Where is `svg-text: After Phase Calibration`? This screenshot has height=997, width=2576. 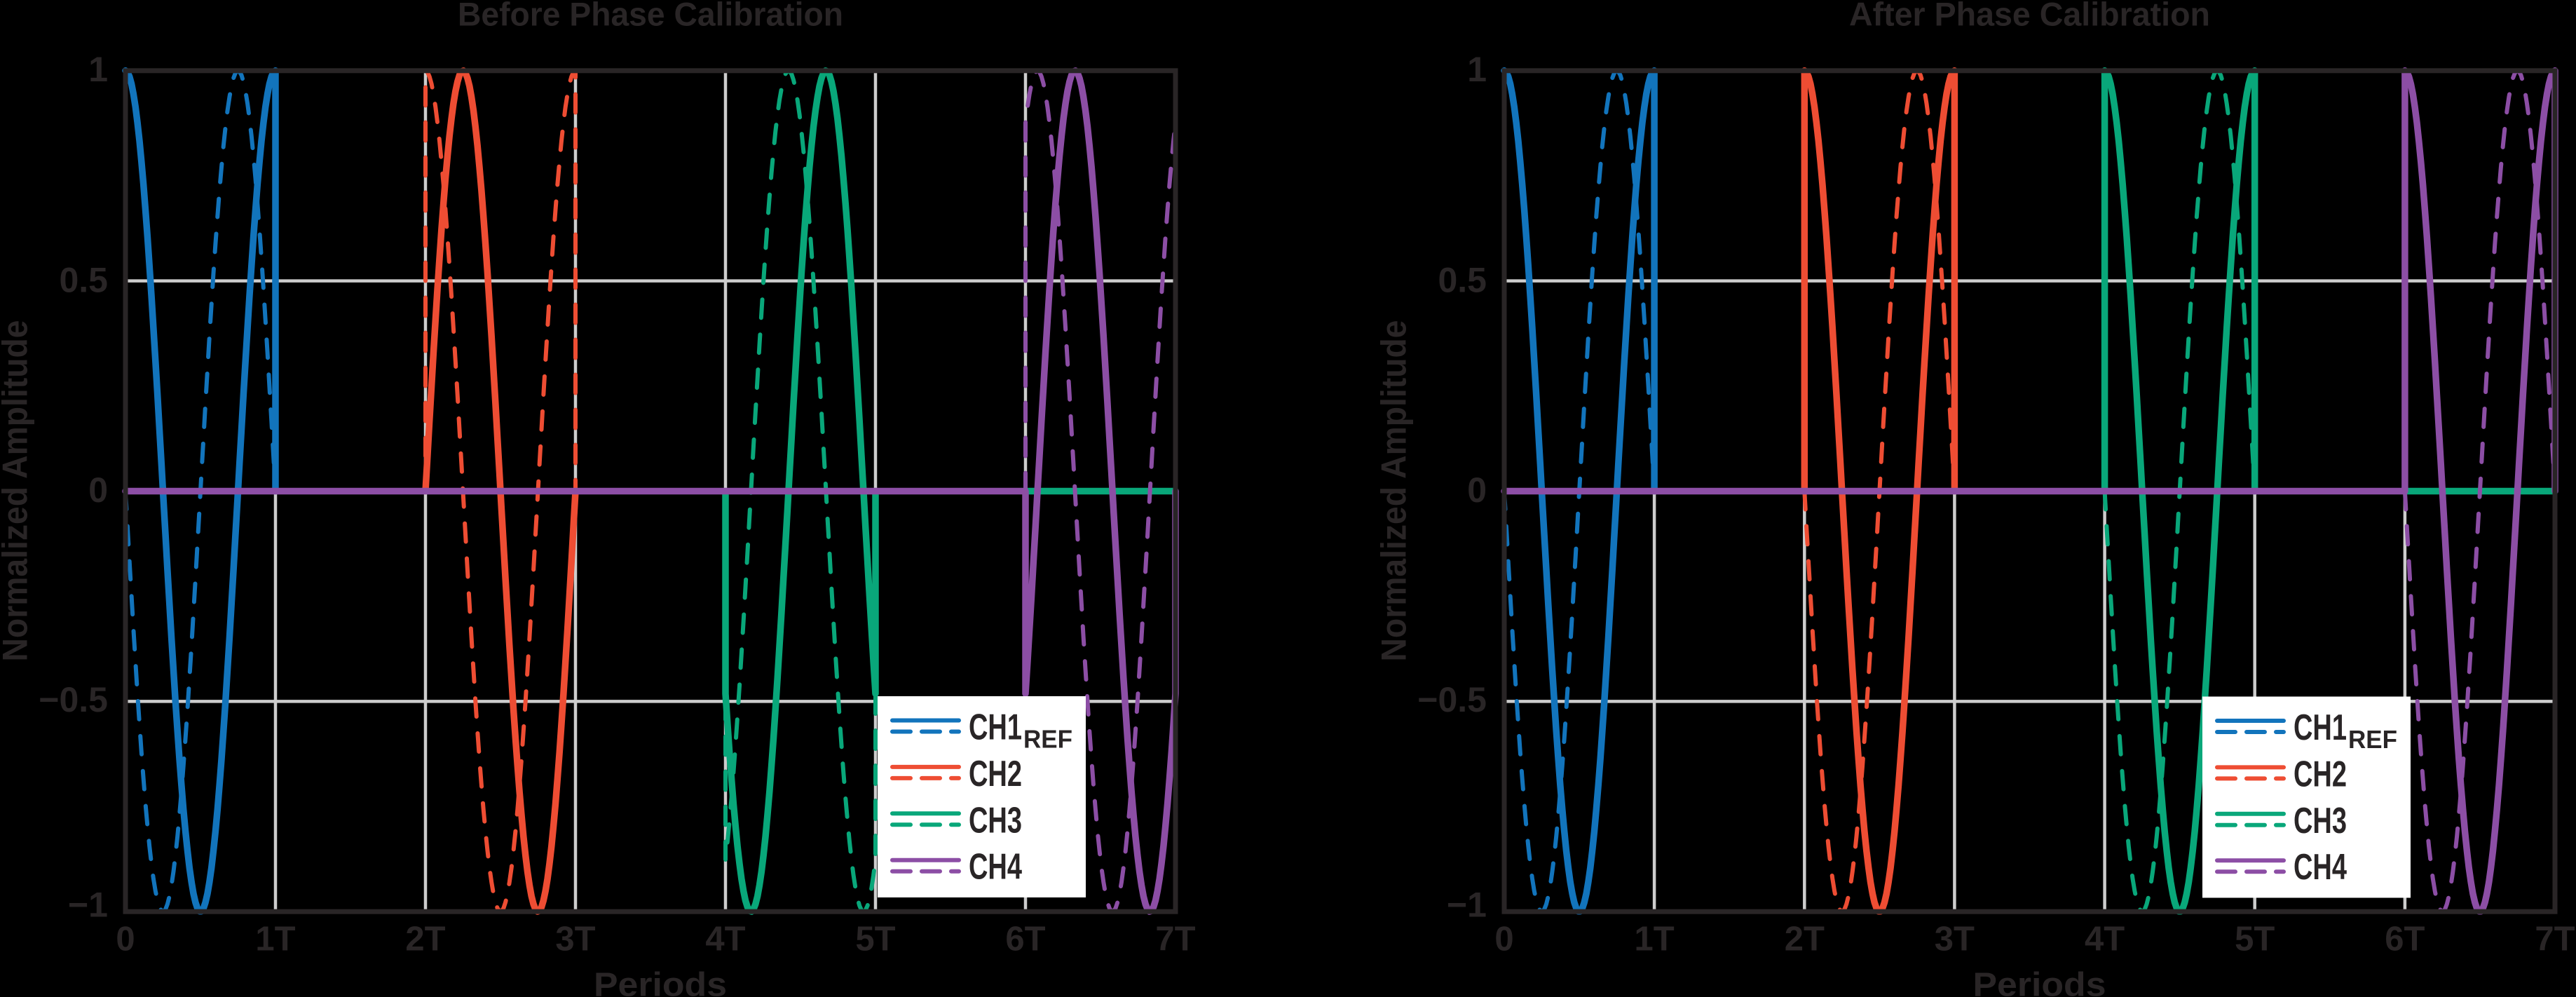 svg-text: After Phase Calibration is located at coordinates (2029, 17).